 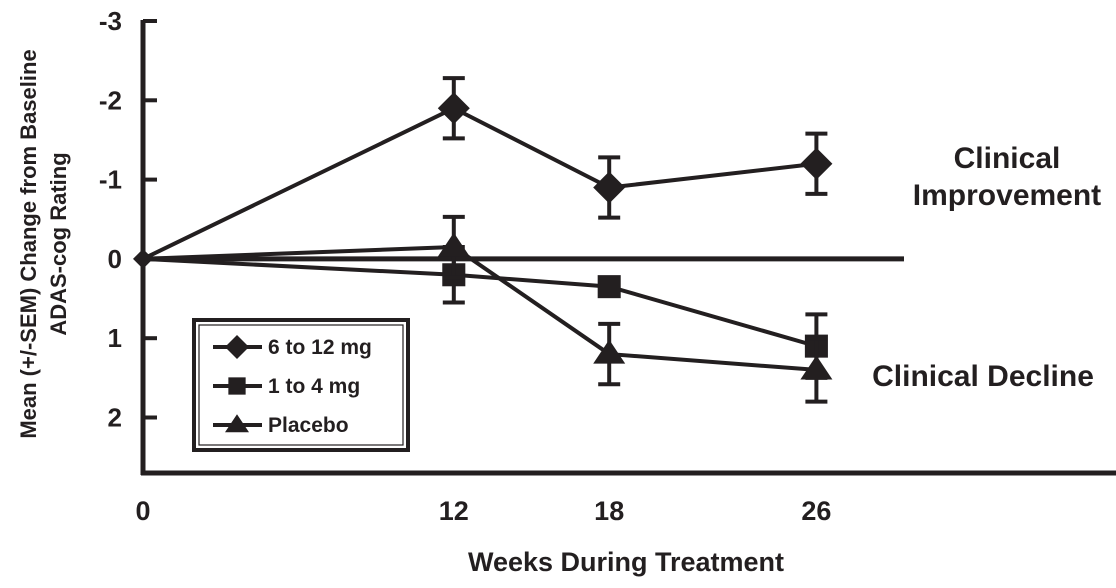 I want to click on annotation-clinical-decline: Clinical Decline, so click(x=983, y=376).